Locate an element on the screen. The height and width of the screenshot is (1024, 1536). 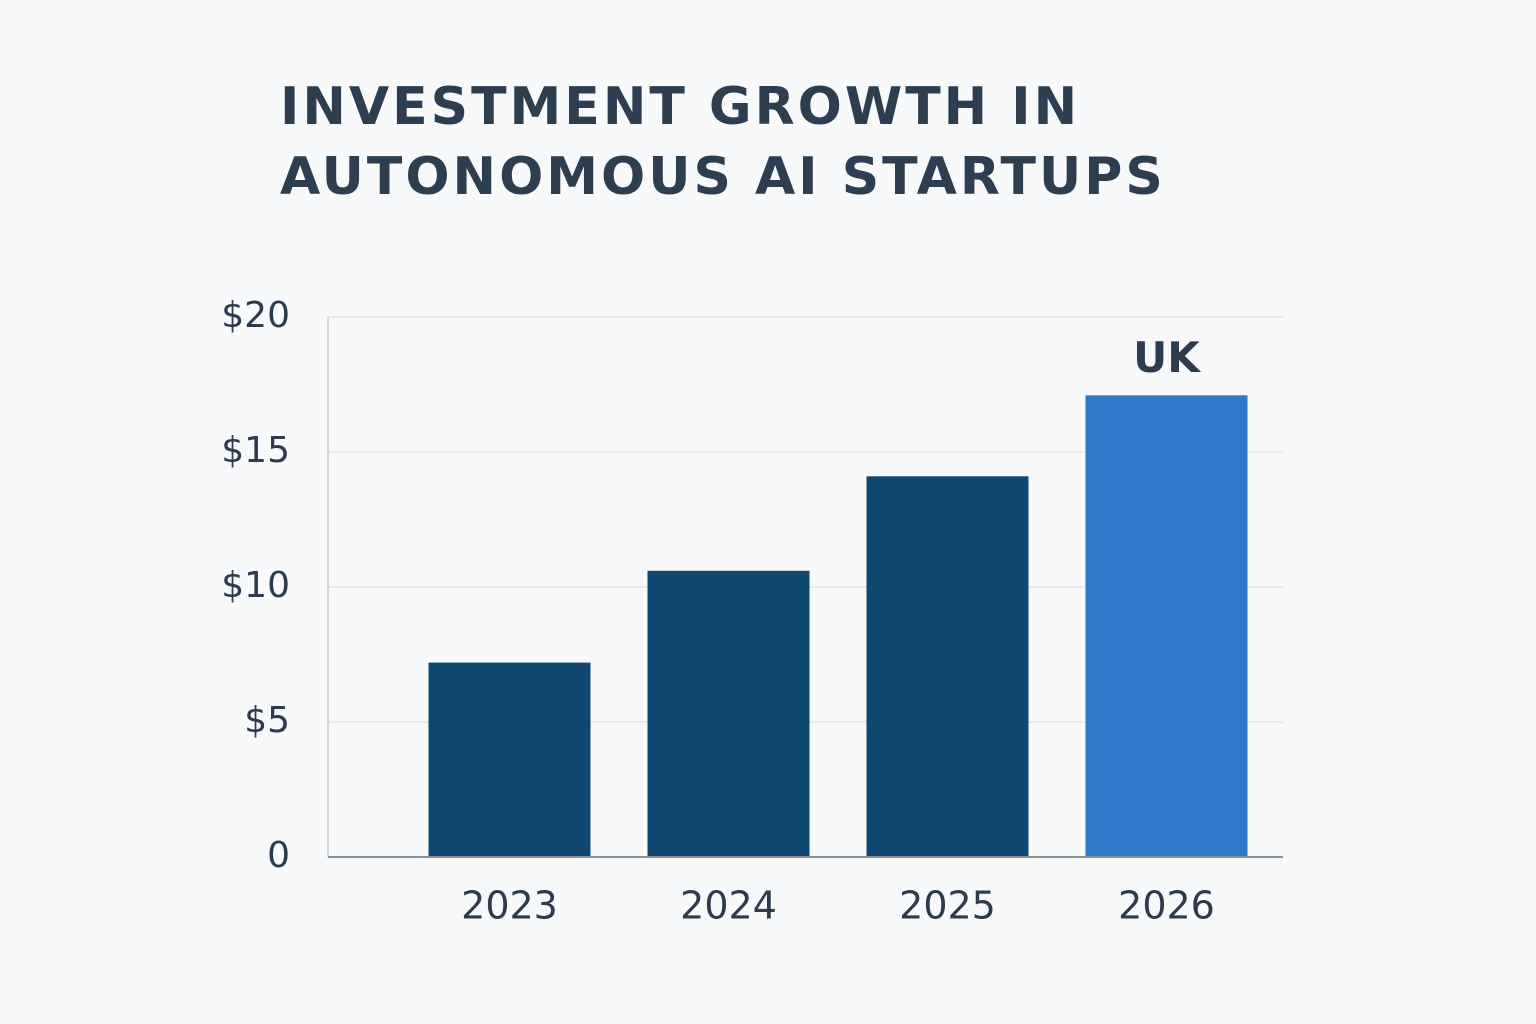
x-tick-label: 2023 is located at coordinates (509, 906).